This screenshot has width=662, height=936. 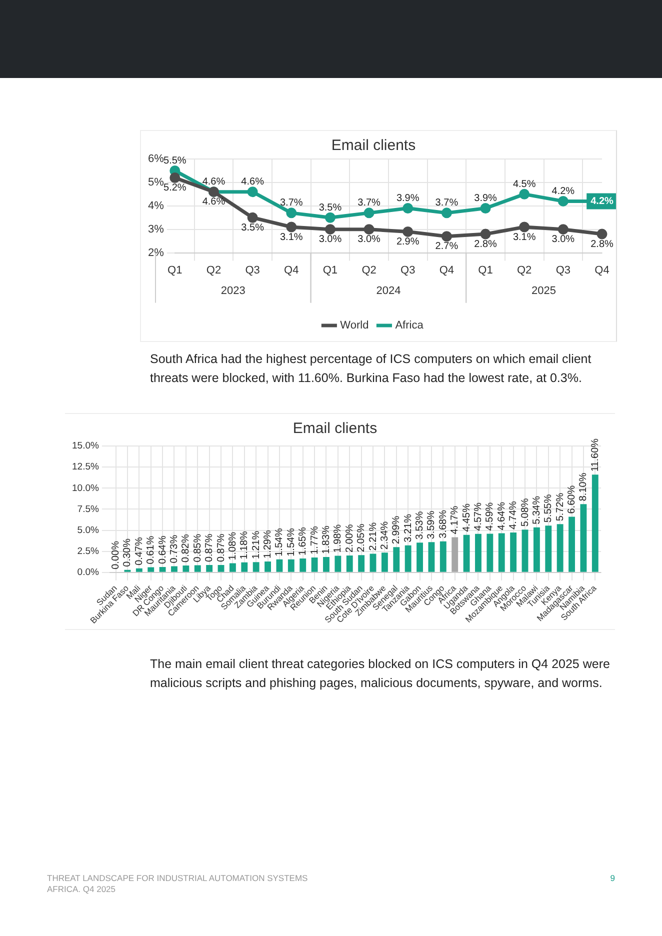 What do you see at coordinates (384, 535) in the screenshot?
I see `data-label: 2.34%` at bounding box center [384, 535].